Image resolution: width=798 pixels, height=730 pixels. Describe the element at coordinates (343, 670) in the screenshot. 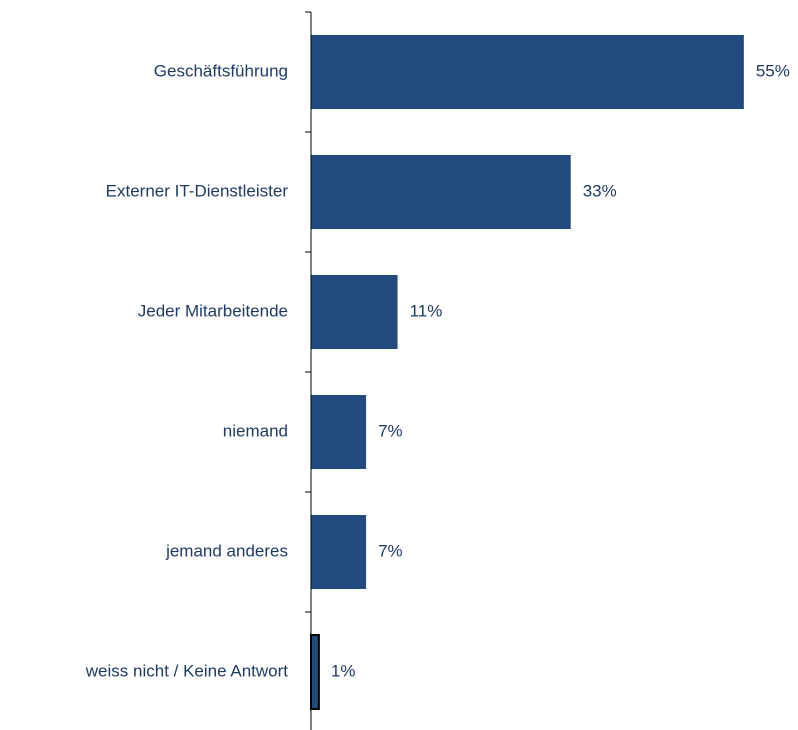

I see `value-label: 1%` at that location.